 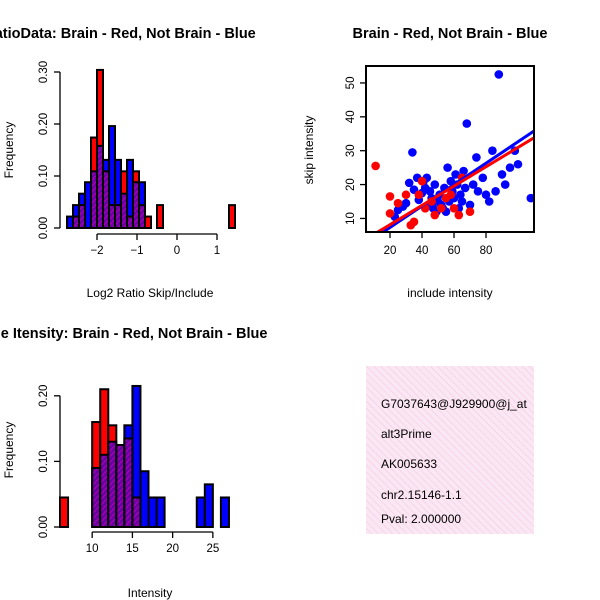 What do you see at coordinates (150, 293) in the screenshot?
I see `ratio-histogram-xlabel: Log2 Ratio Skip/Include` at bounding box center [150, 293].